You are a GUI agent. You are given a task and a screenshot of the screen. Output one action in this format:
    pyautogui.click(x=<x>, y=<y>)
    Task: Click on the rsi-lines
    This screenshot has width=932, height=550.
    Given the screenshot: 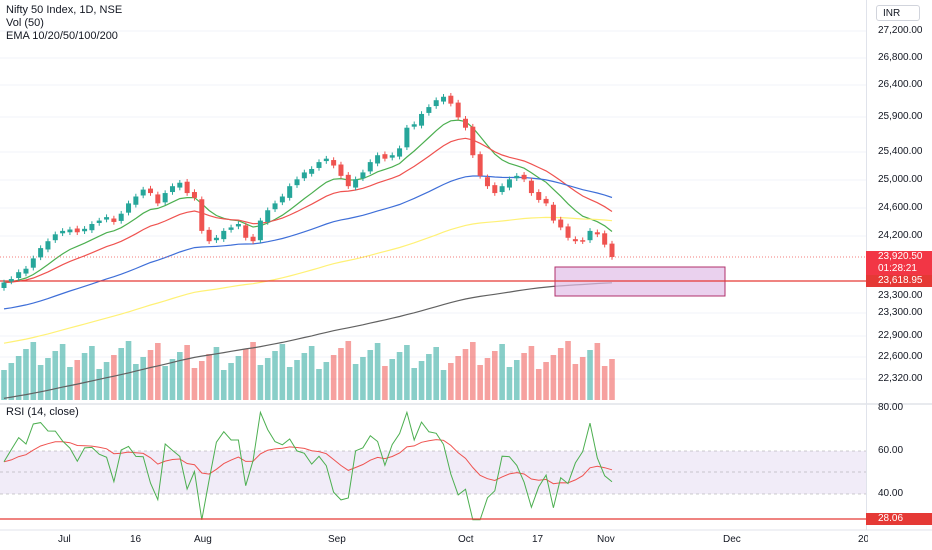 What is the action you would take?
    pyautogui.click(x=308, y=465)
    